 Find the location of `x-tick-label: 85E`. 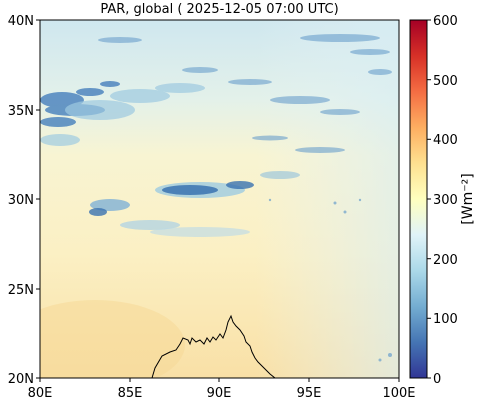

x-tick-label: 85E is located at coordinates (130, 393).